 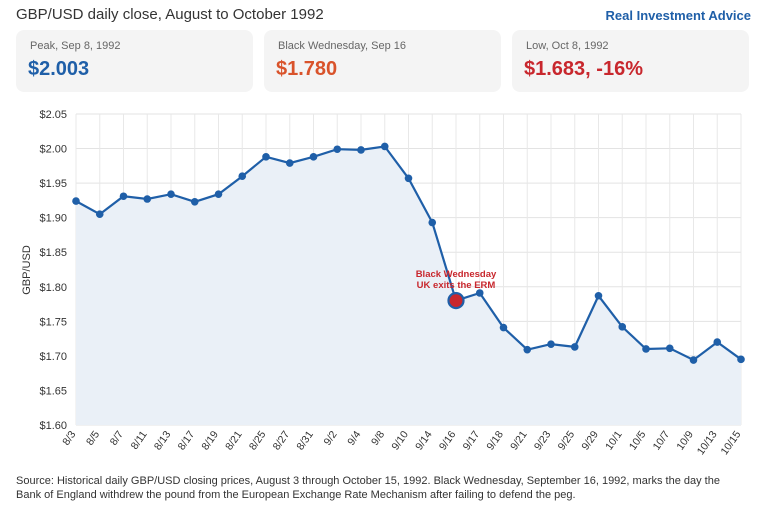 What do you see at coordinates (53, 288) in the screenshot?
I see `y-tick-label: $1.80` at bounding box center [53, 288].